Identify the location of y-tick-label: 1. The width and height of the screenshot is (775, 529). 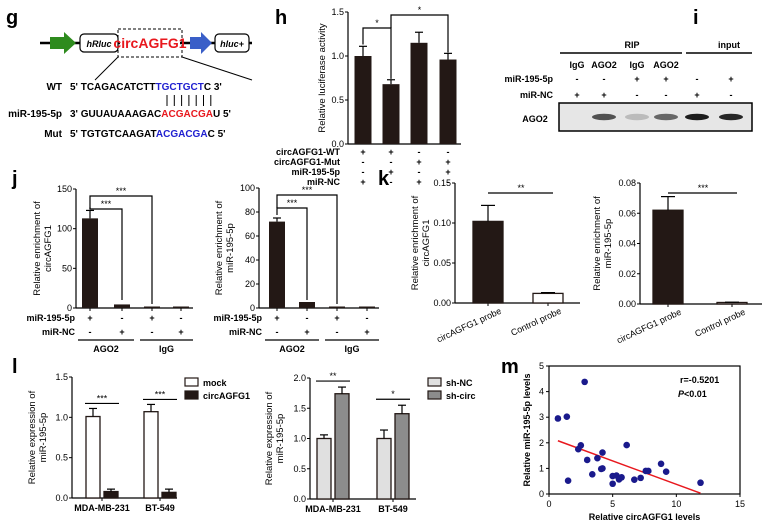
(541, 468).